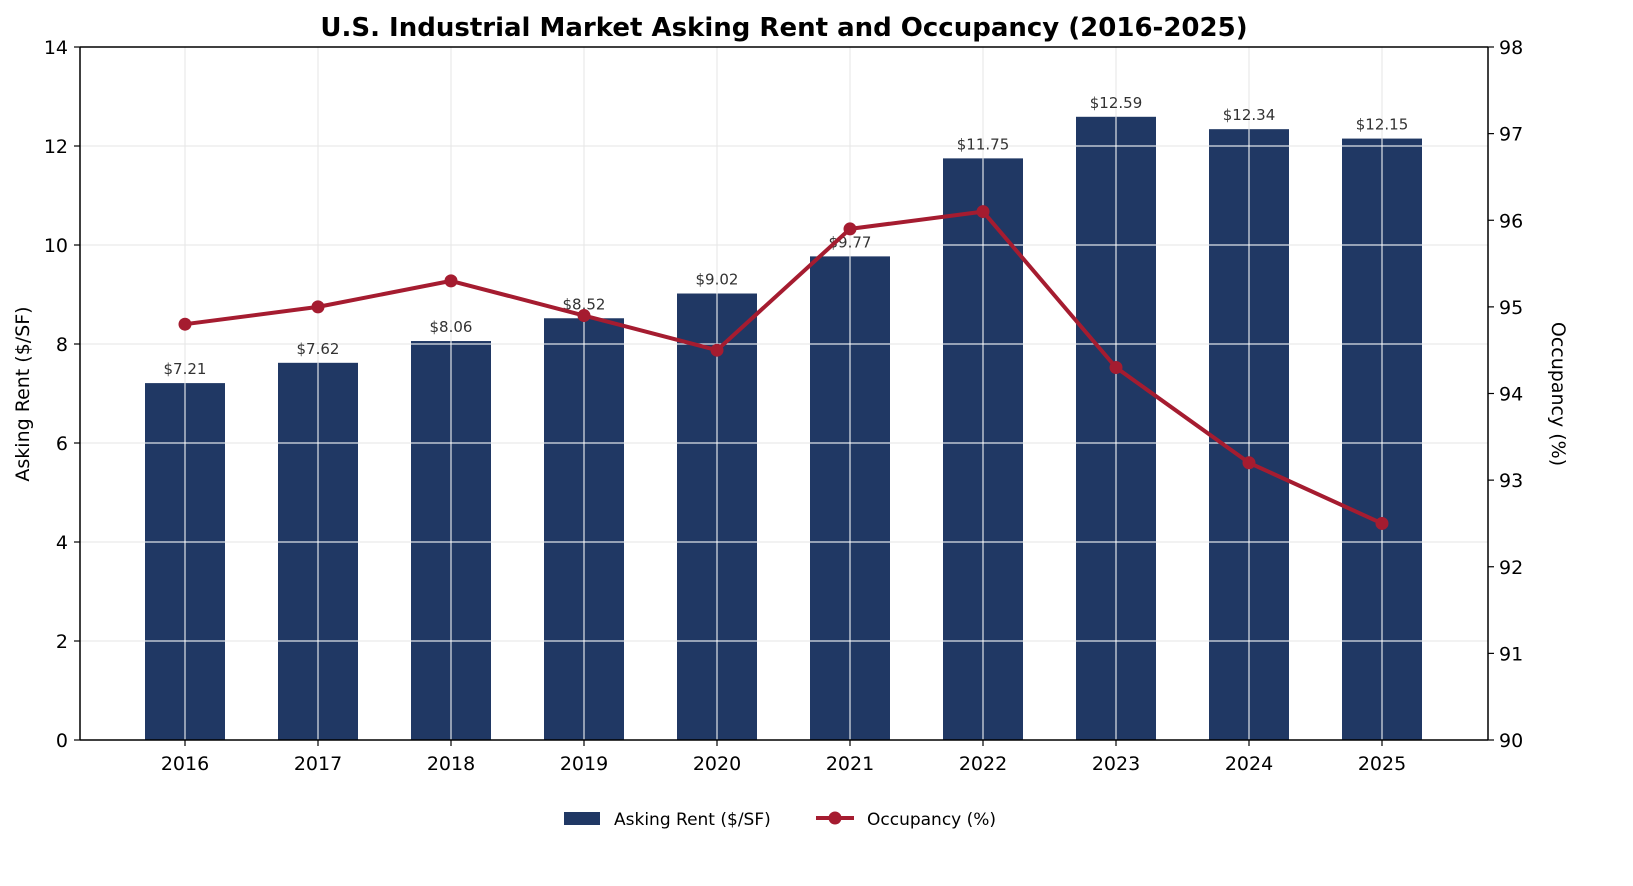 Image resolution: width=1633 pixels, height=886 pixels. Describe the element at coordinates (318, 349) in the screenshot. I see `bar-value-label: $7.62` at that location.